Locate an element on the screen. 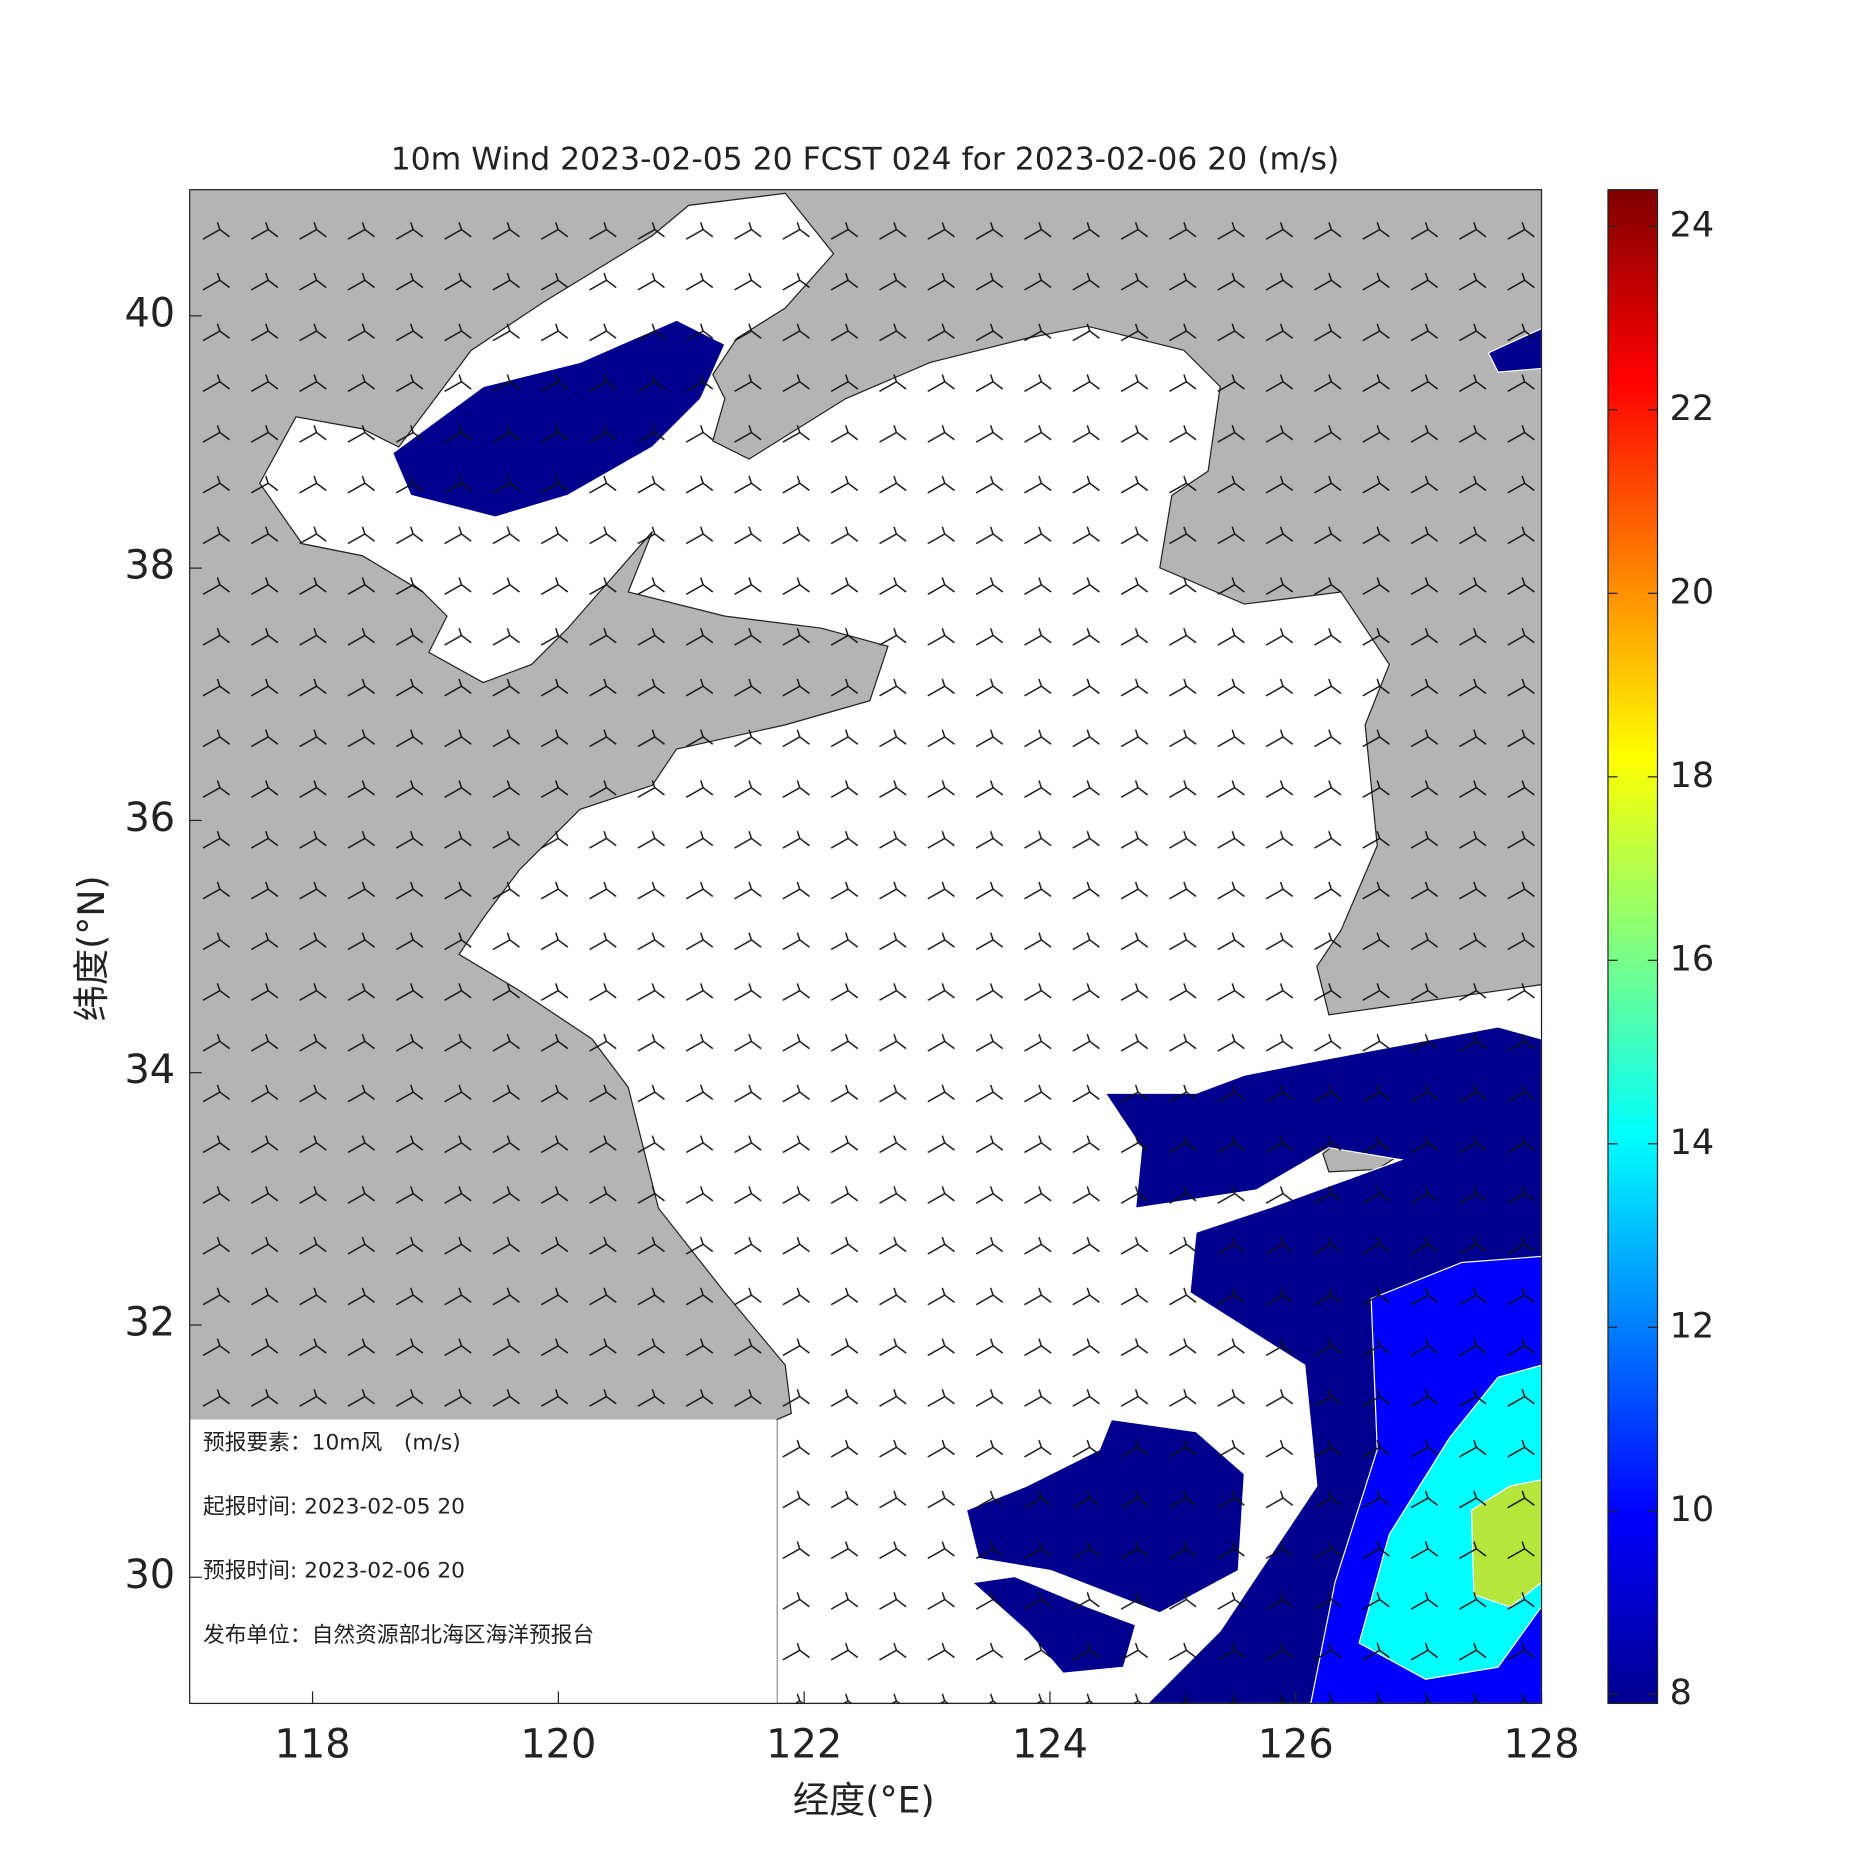  y-axis-label: 纬度(°N) is located at coordinates (91, 948).